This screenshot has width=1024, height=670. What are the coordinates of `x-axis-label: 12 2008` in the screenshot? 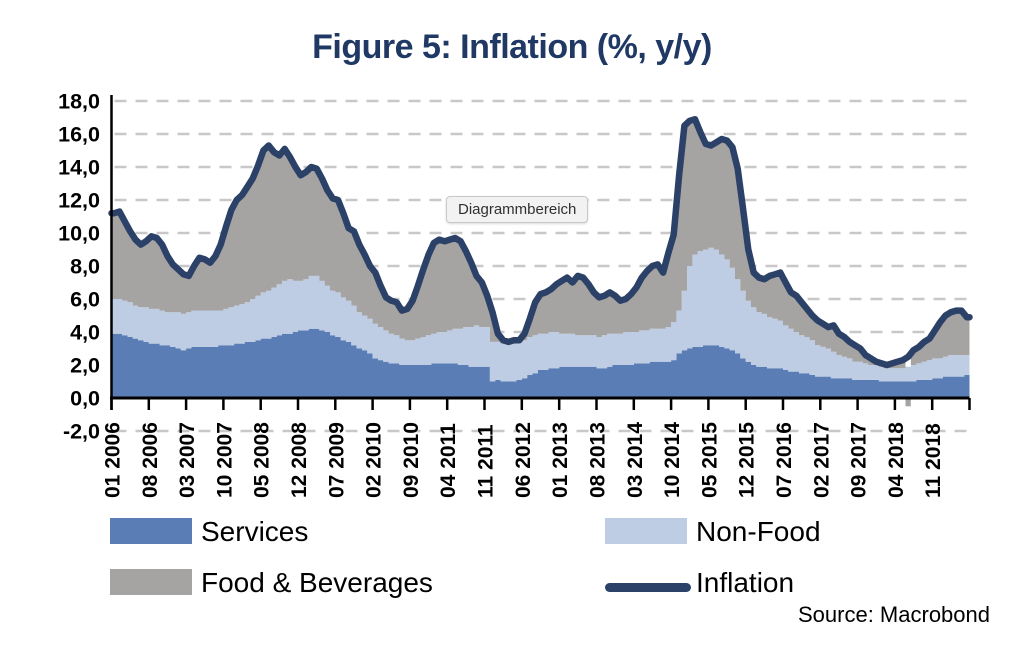 It's located at (299, 460).